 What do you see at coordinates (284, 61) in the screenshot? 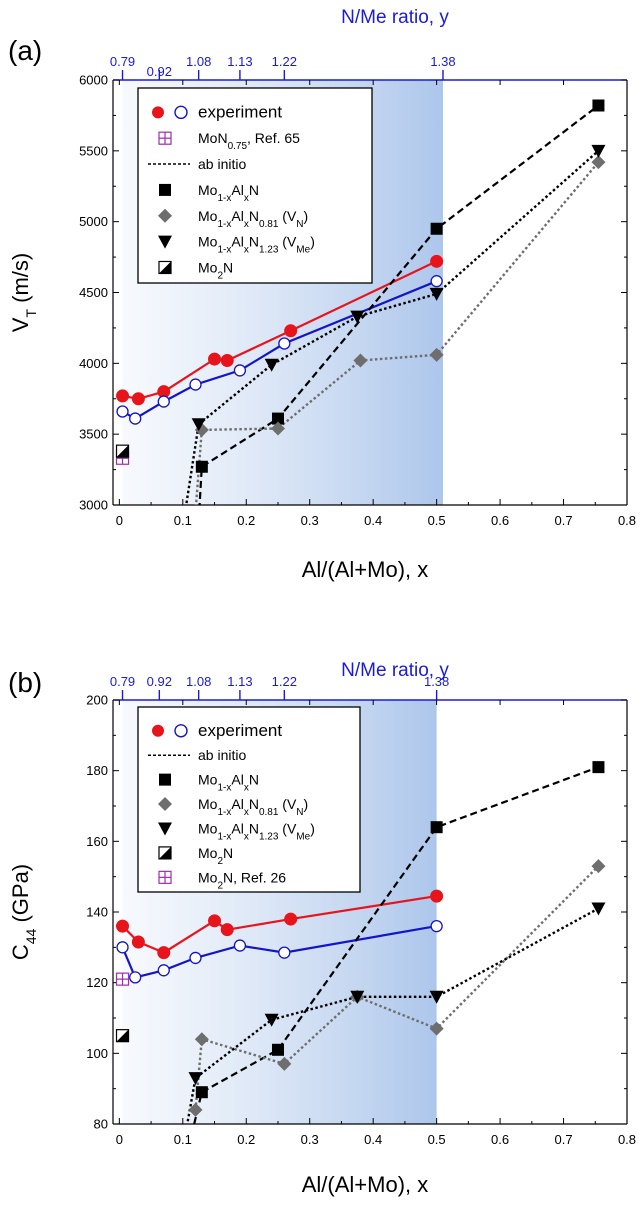
I see `top-tick-label: 1.22` at bounding box center [284, 61].